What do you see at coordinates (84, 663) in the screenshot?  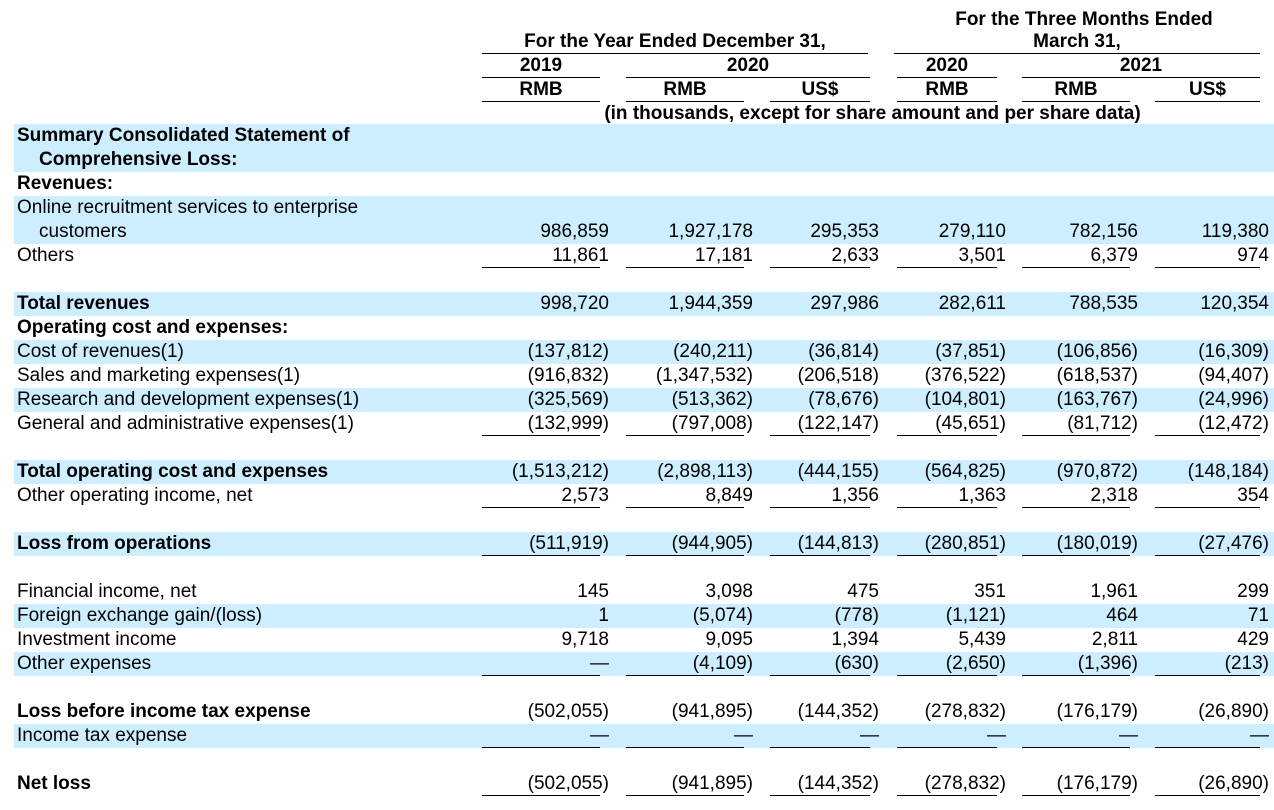 I see `row-label: Other expenses` at bounding box center [84, 663].